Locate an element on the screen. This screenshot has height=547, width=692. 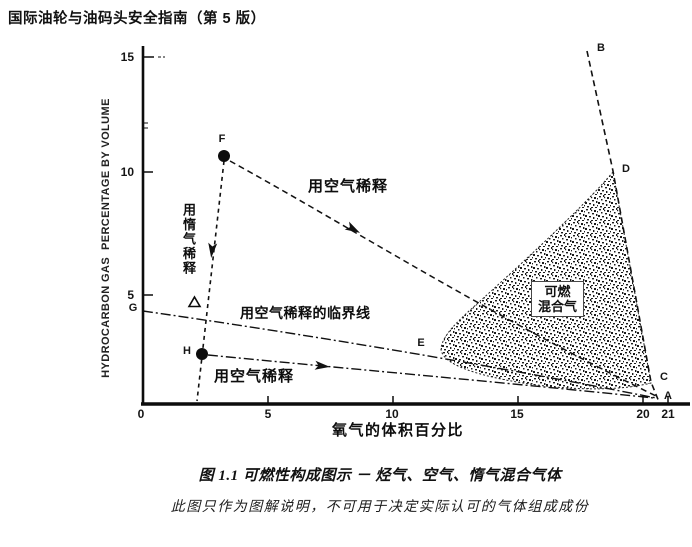
point-label-c: C is located at coordinates (664, 377).